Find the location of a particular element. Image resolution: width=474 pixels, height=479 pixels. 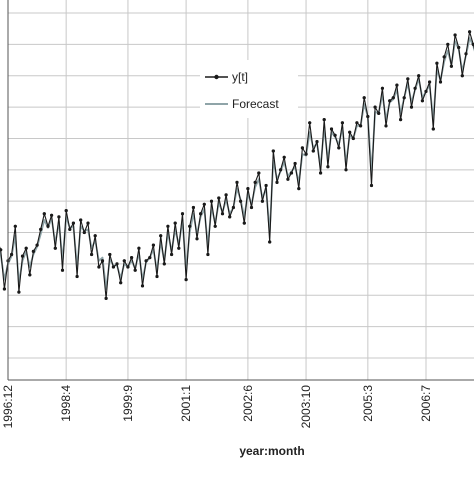

x-axis-title: year:month is located at coordinates (271, 451).